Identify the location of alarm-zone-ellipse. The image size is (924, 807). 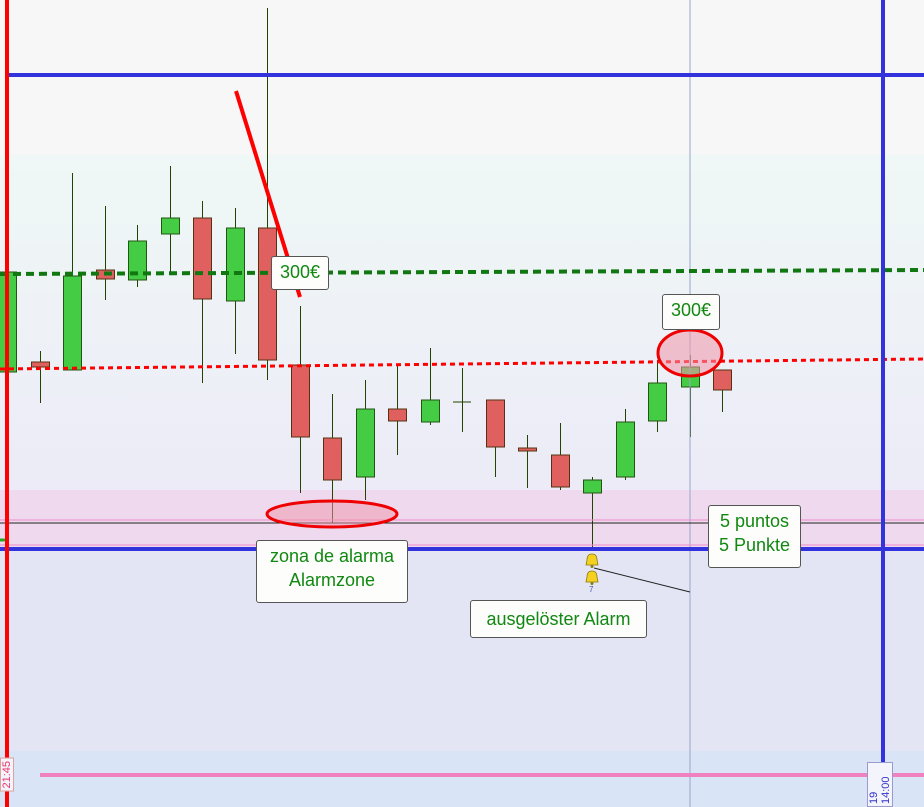
(332, 514).